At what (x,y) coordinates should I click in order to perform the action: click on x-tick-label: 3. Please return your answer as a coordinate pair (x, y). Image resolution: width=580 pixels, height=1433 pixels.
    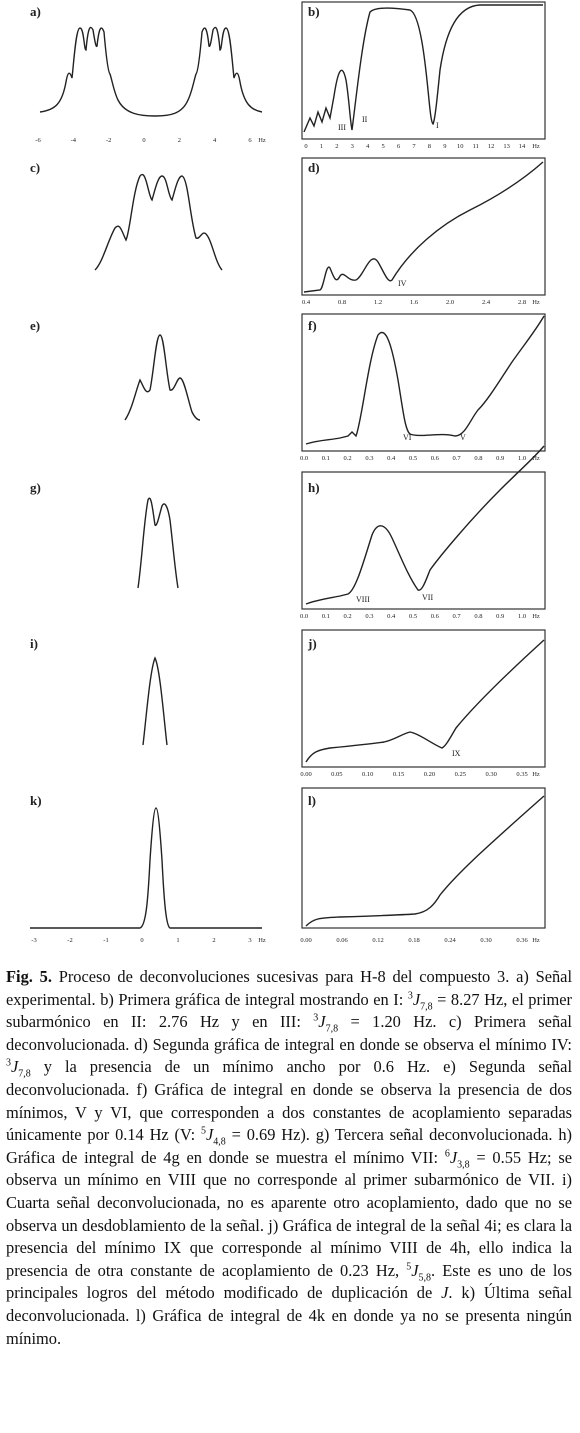
    Looking at the image, I should click on (249, 940).